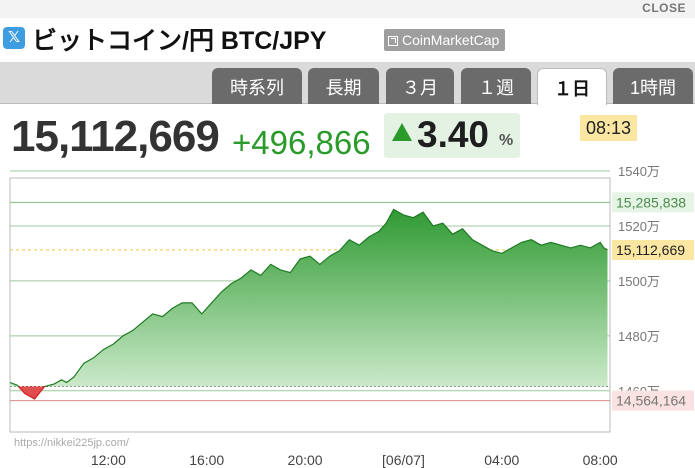  I want to click on price-change: +496,866, so click(301, 142).